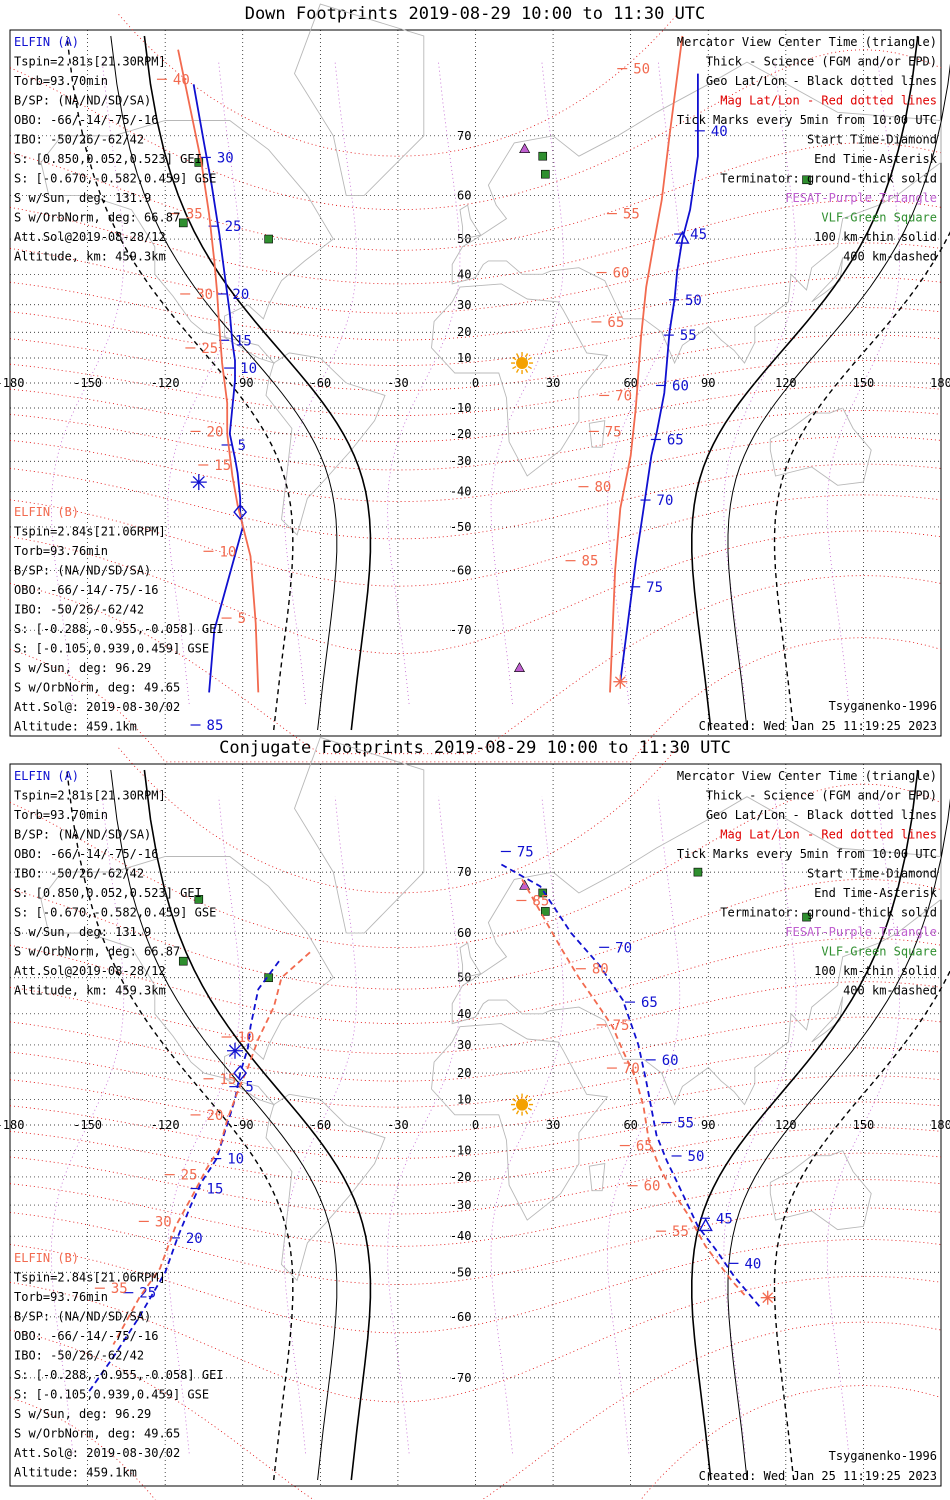 This screenshot has height=1500, width=950. What do you see at coordinates (46, 512) in the screenshot?
I see `elfin-b-name: ELFIN (B)` at bounding box center [46, 512].